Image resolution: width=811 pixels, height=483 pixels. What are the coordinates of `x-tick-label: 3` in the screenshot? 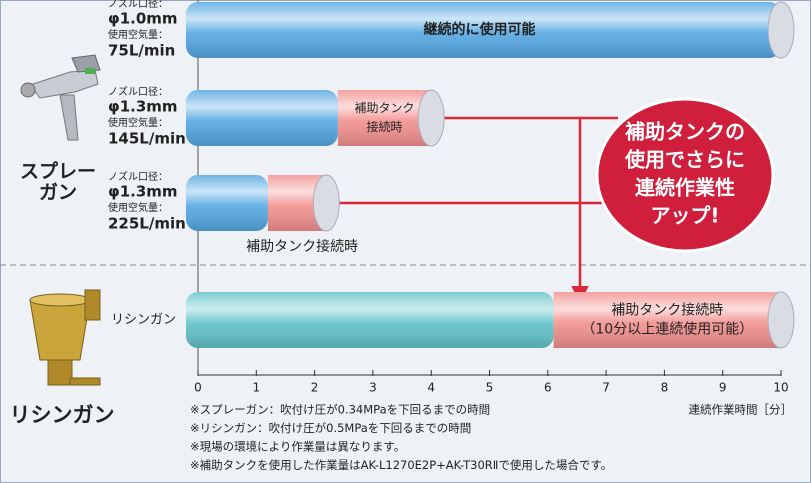 It's located at (373, 388).